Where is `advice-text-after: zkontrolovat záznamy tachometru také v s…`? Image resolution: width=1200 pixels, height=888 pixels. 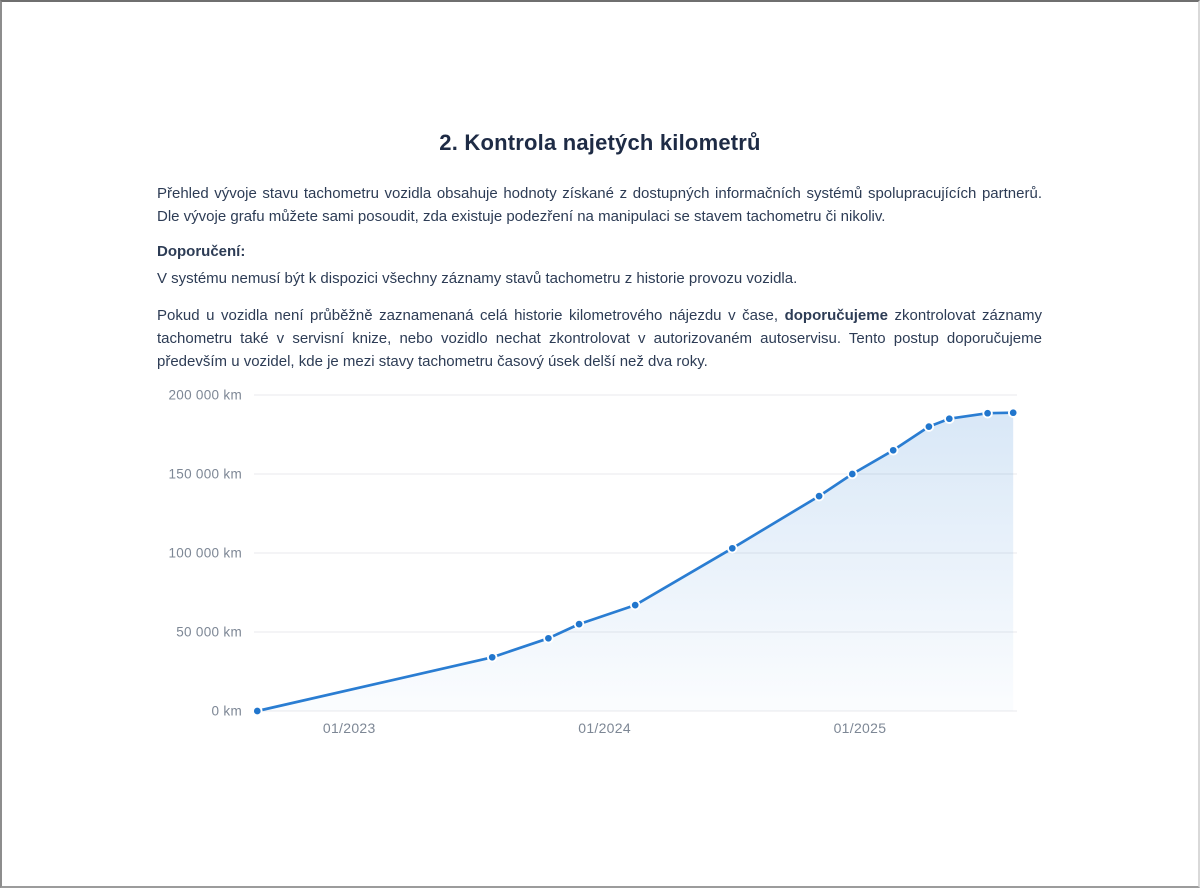
advice-text-after: zkontrolovat záznamy tachometru také v s… is located at coordinates (599, 338).